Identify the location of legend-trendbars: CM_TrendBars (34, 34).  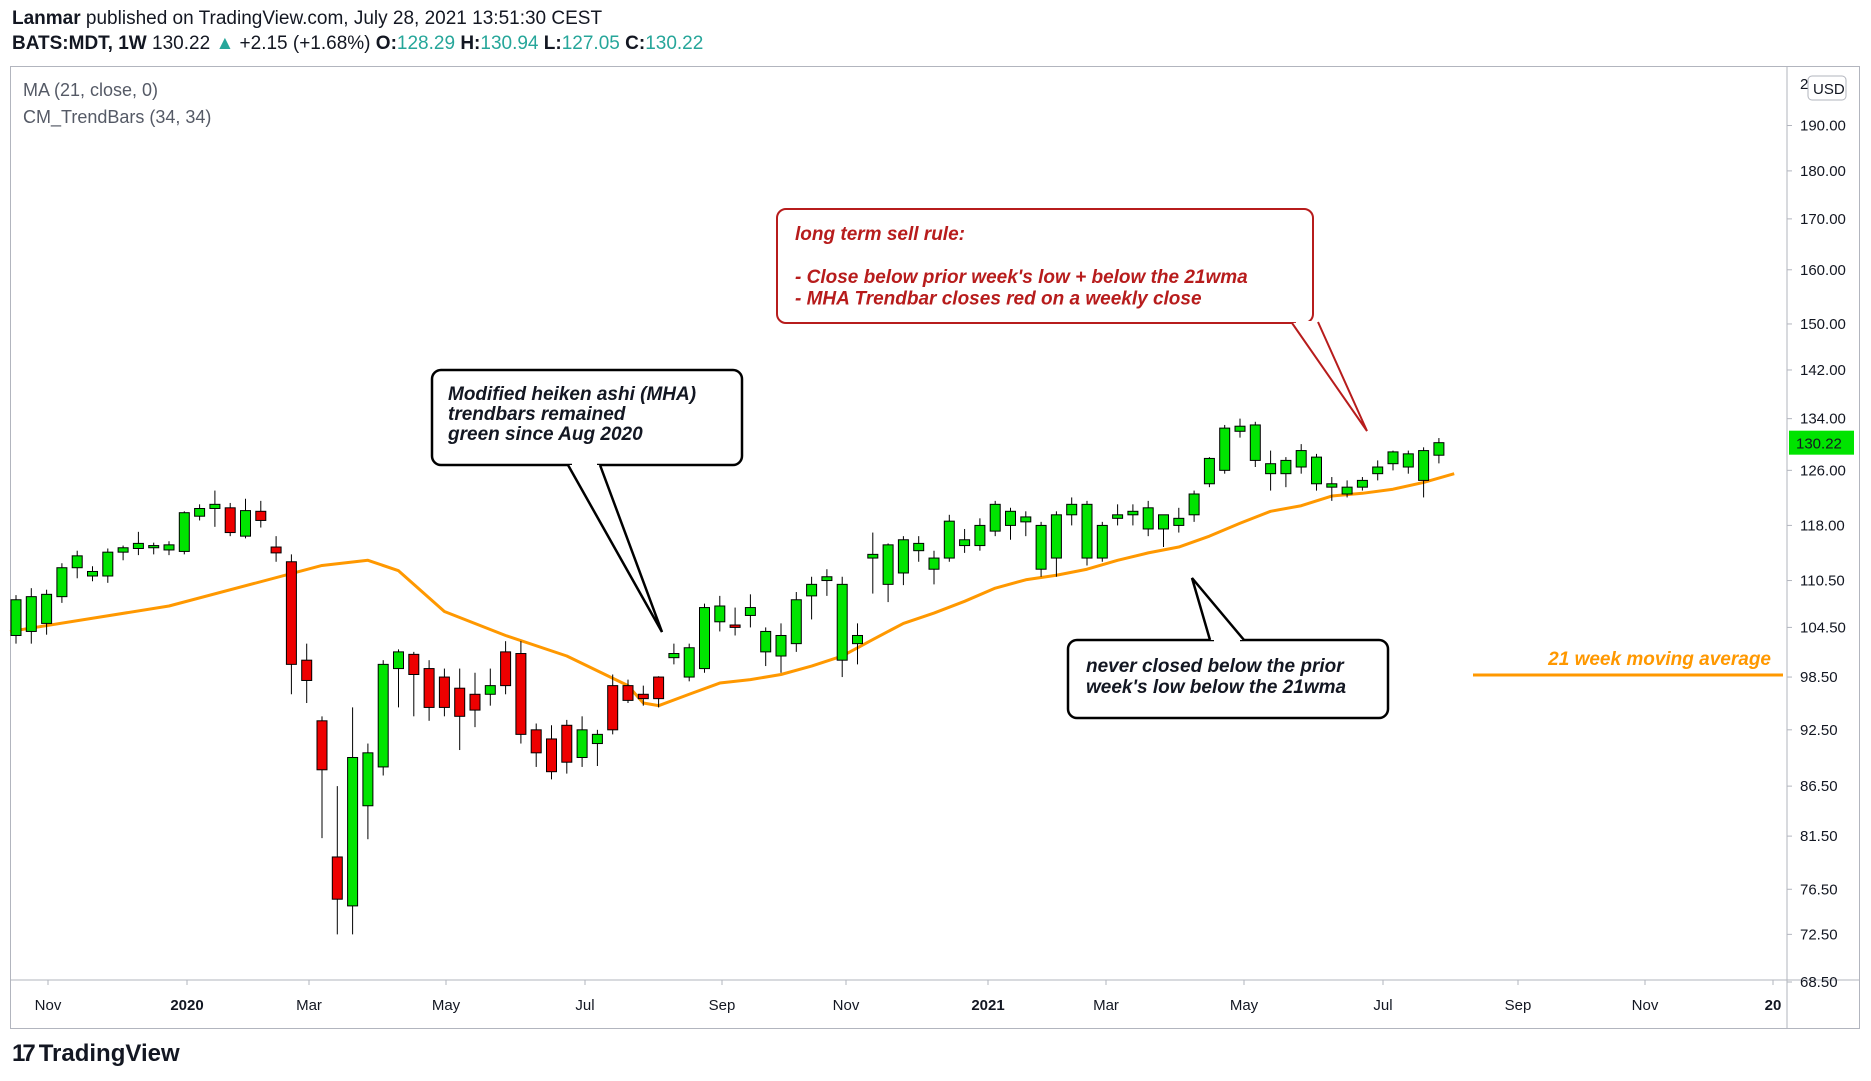
(117, 117).